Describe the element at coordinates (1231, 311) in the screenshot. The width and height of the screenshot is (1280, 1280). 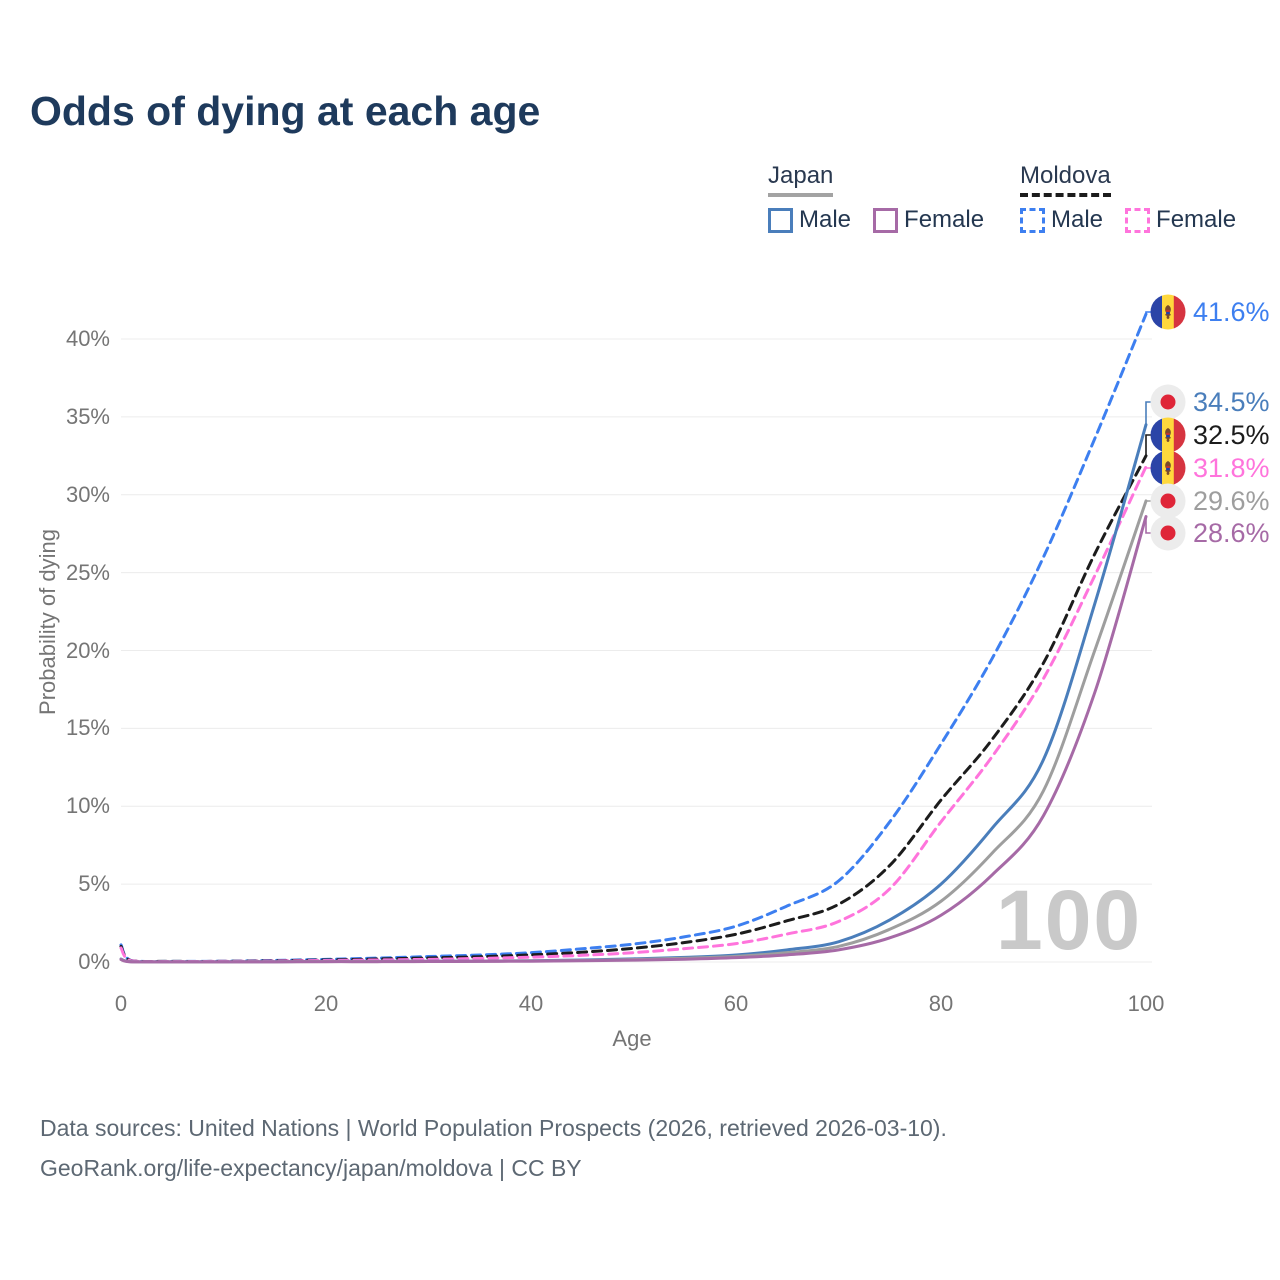
I see `end-label-value-moldova-male: 41.6%` at that location.